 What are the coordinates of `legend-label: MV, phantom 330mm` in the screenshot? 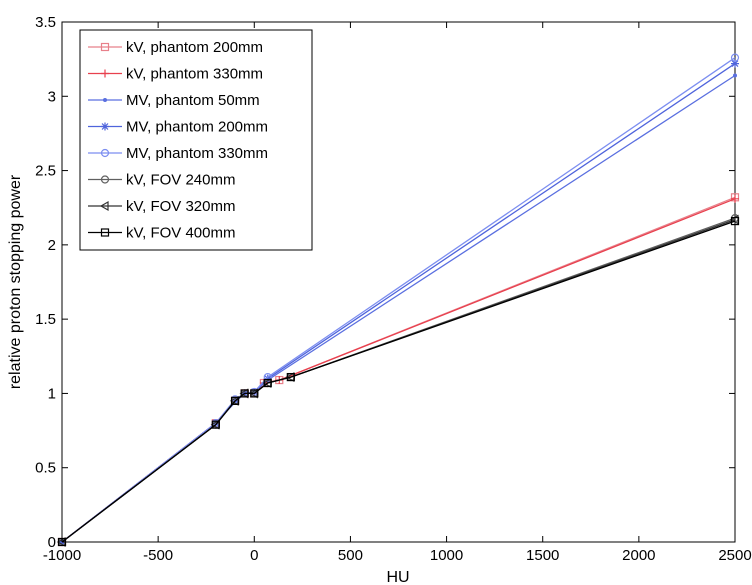 It's located at (197, 153).